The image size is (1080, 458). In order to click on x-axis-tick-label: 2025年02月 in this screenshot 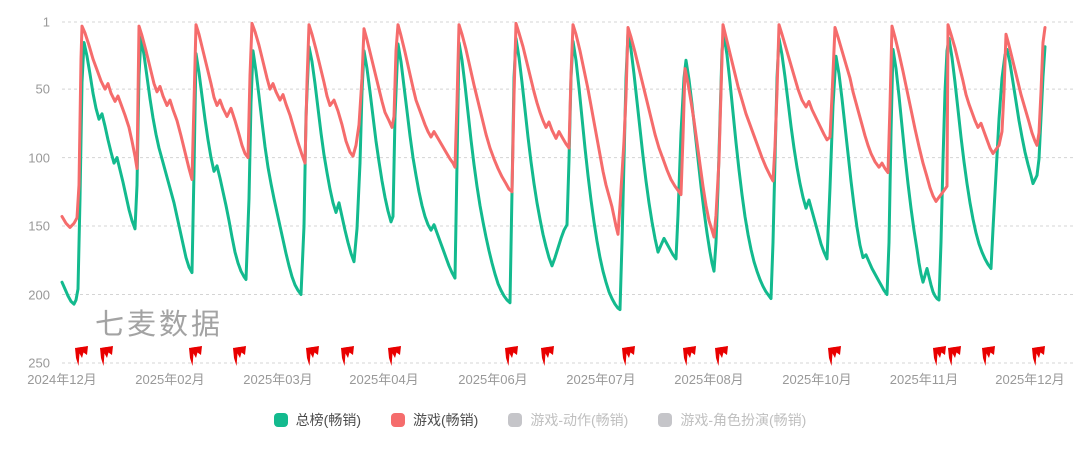, I will do `click(170, 379)`.